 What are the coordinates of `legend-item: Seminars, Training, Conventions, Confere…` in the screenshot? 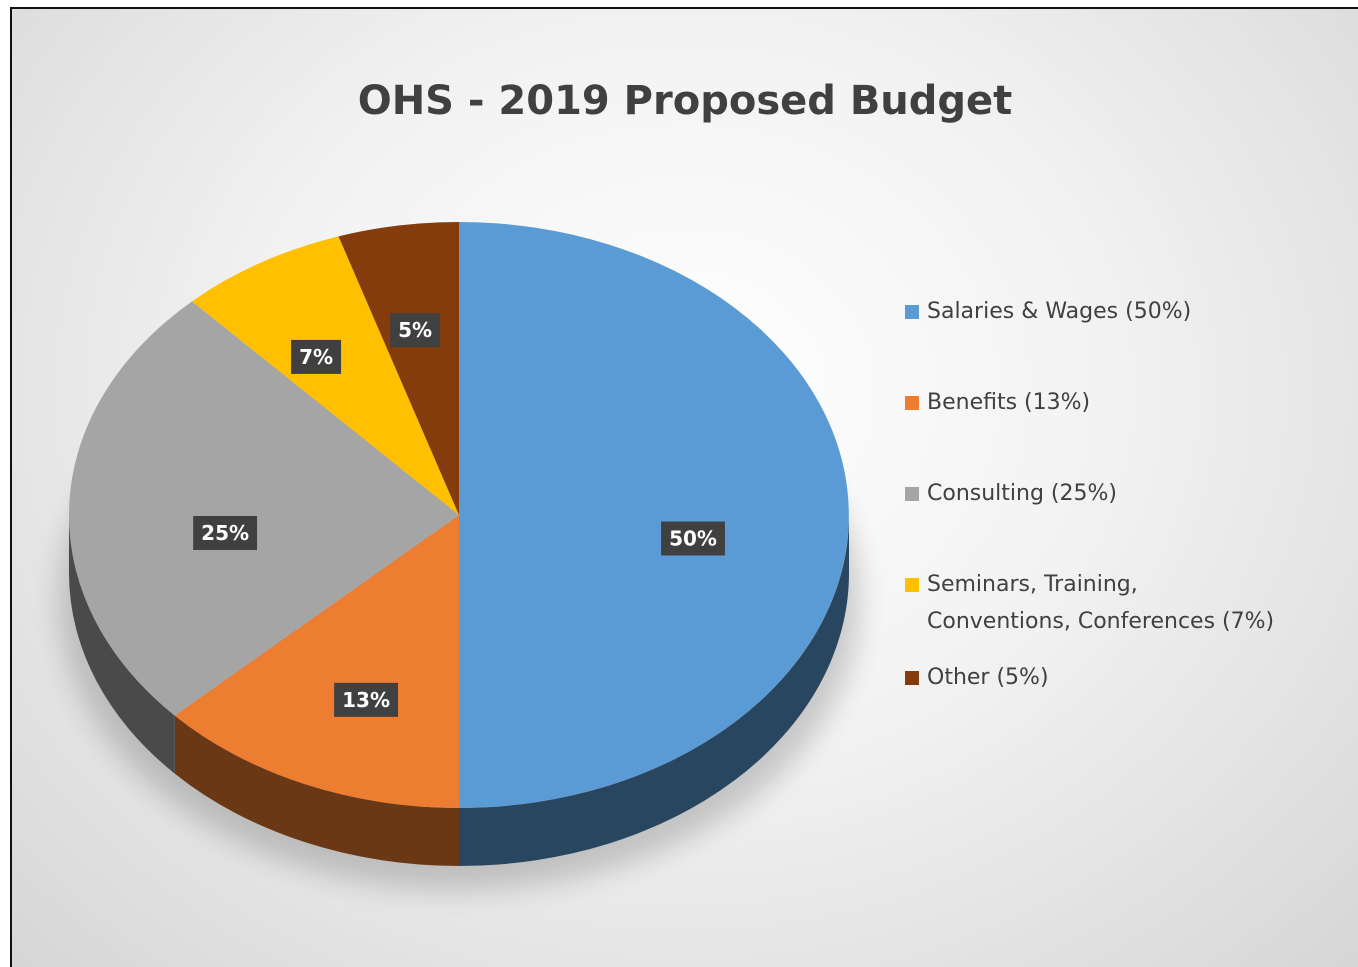 It's located at (1103, 603).